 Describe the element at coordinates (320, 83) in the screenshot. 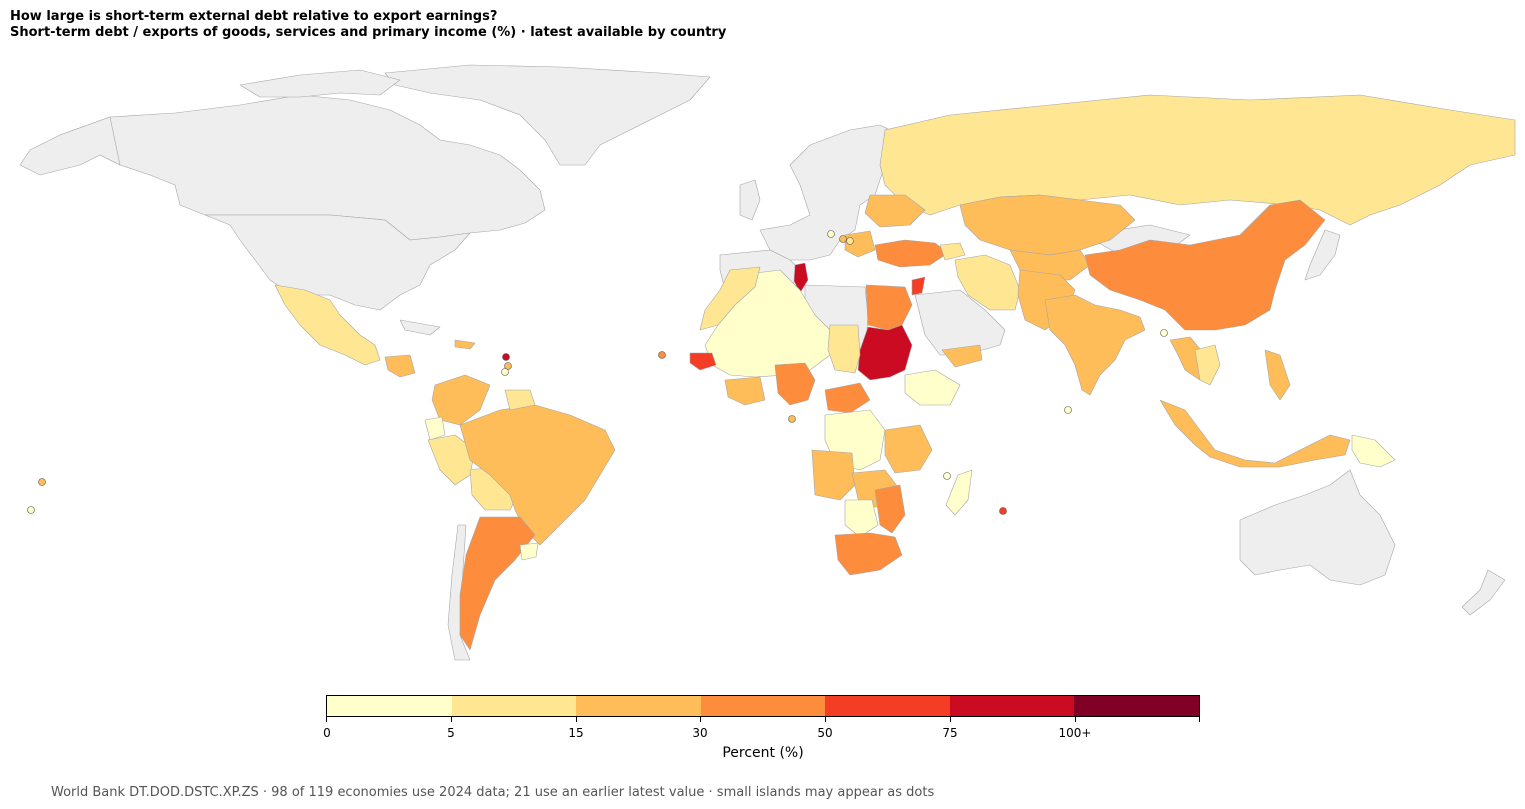

I see `arctic-archipelago` at that location.